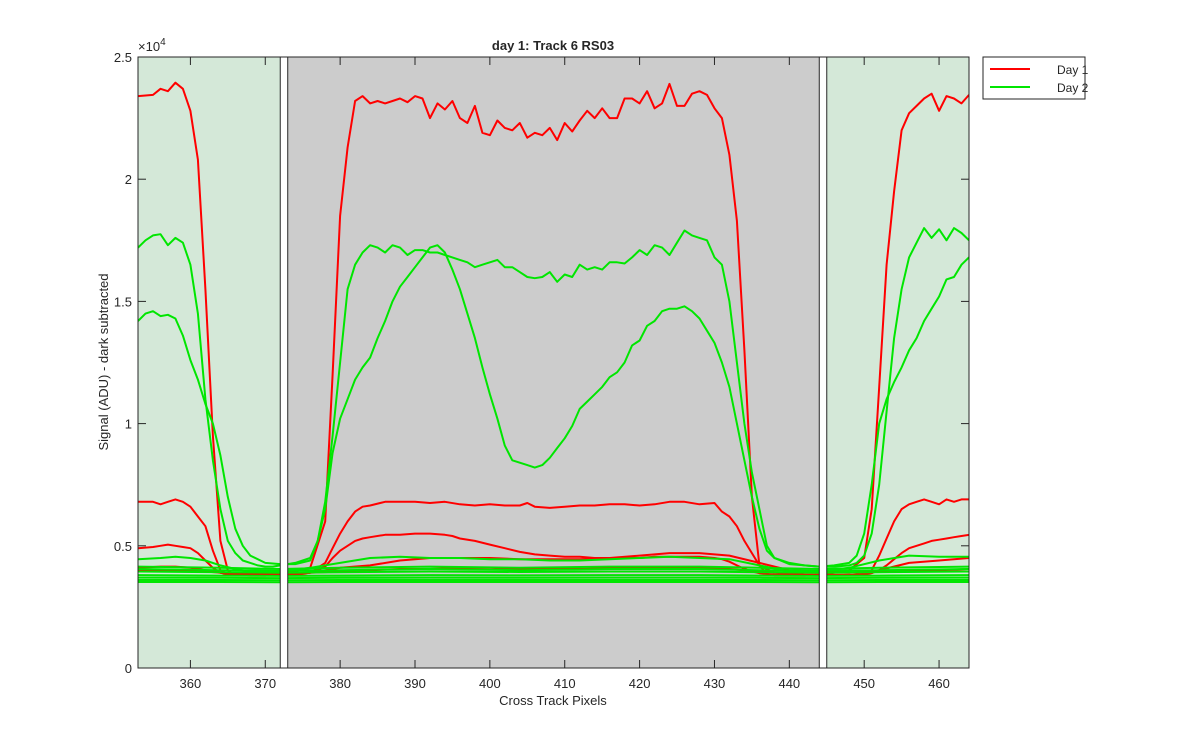  Describe the element at coordinates (640, 683) in the screenshot. I see `x-tick-label: 420` at that location.